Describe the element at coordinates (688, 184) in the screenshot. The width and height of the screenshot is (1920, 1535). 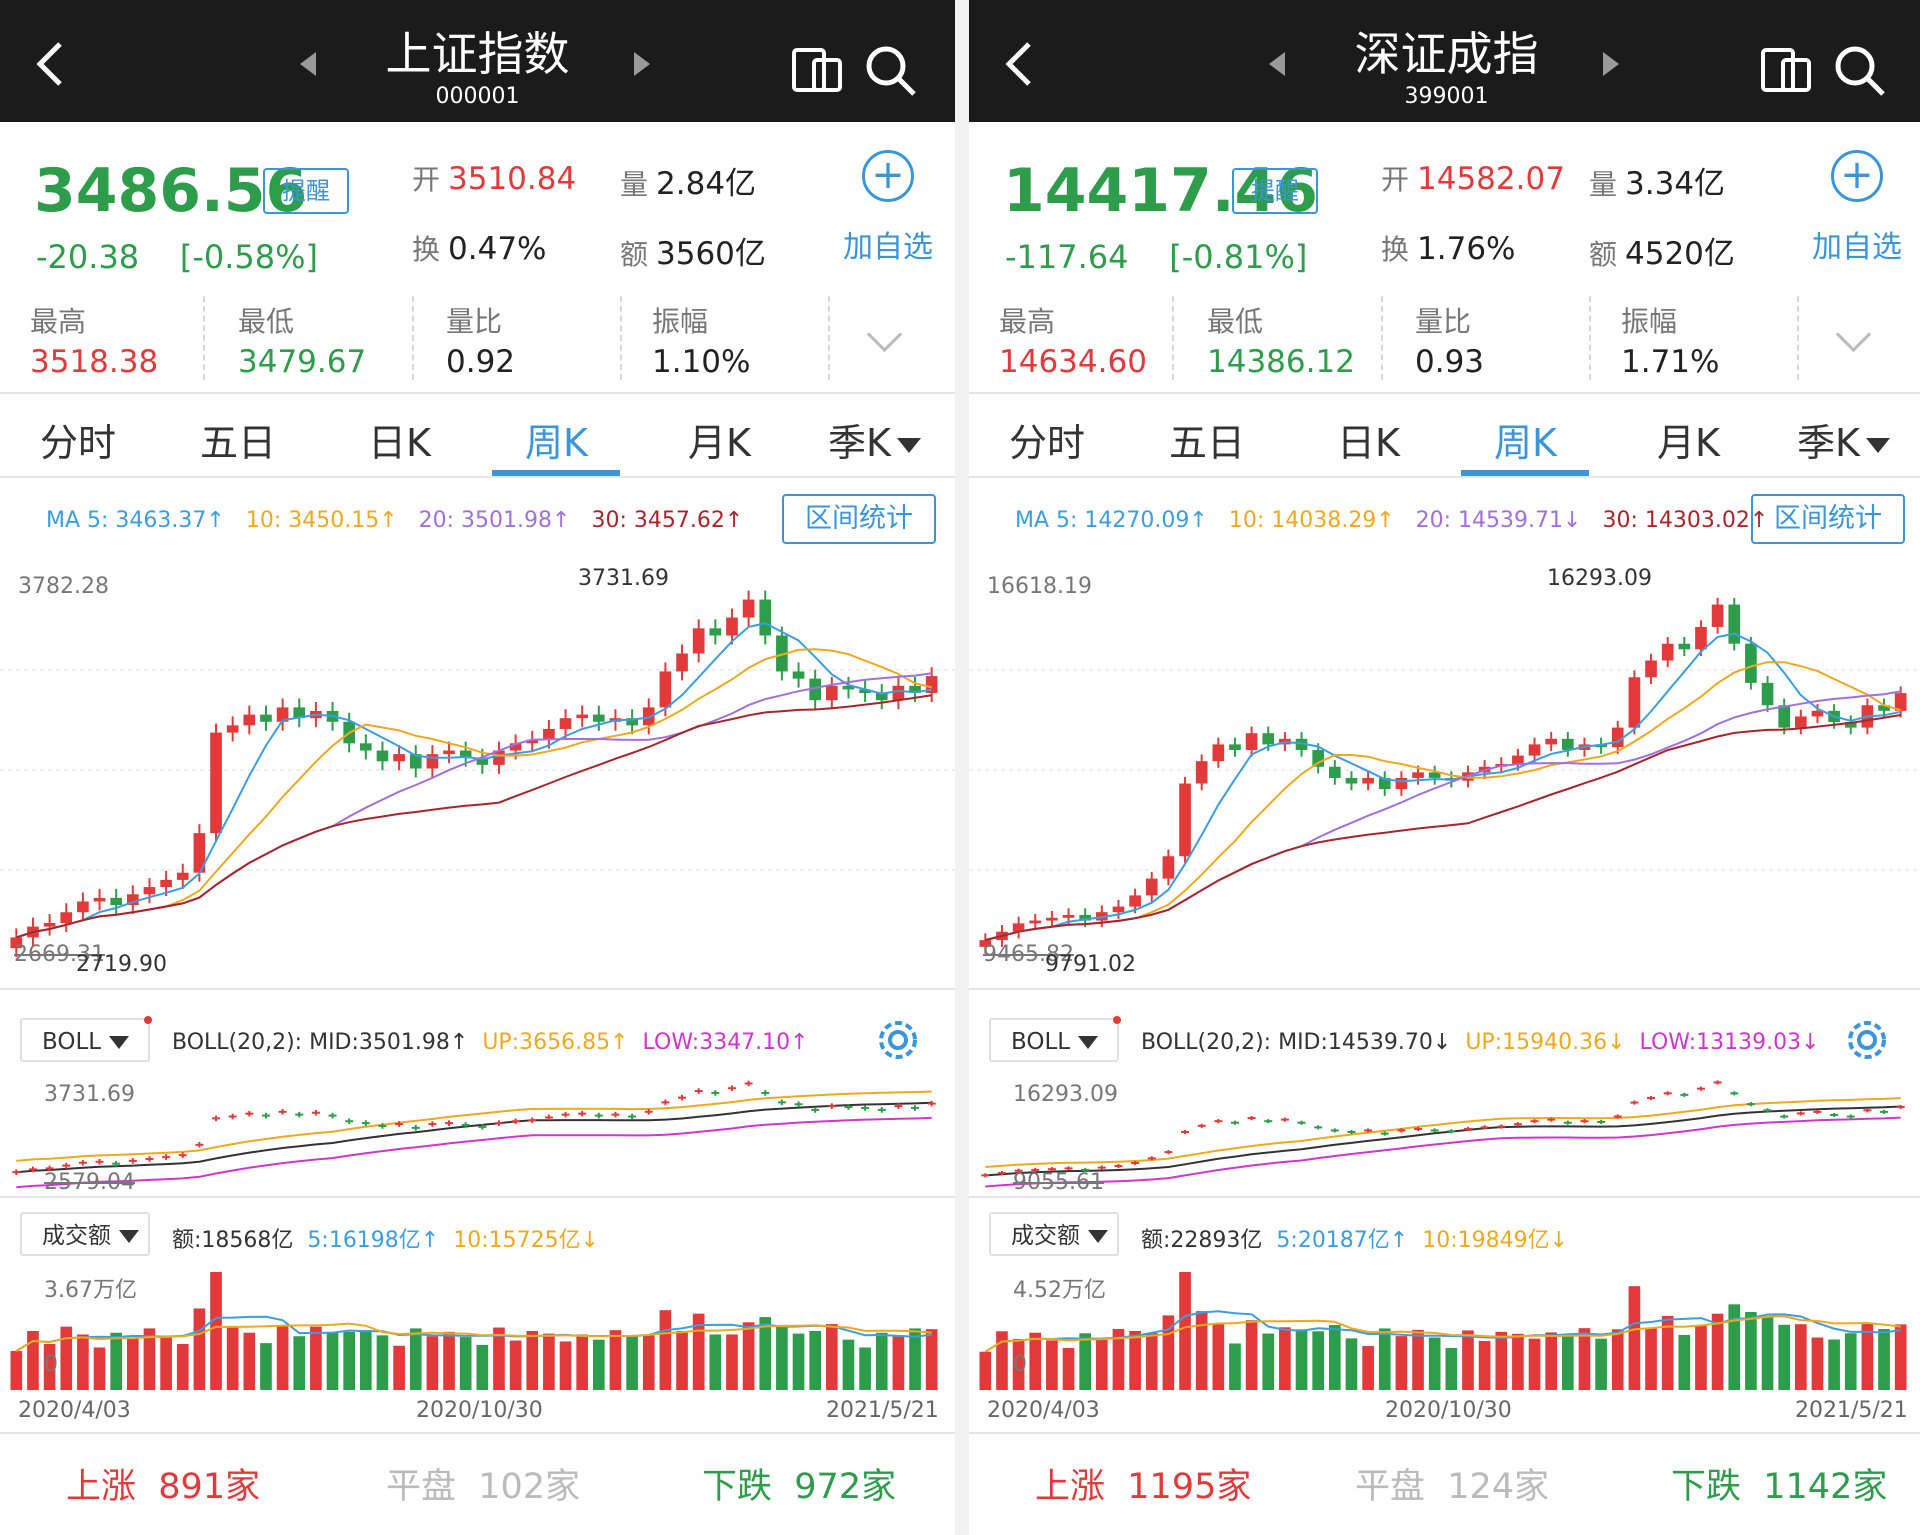
I see `volume: 量 2.84亿` at that location.